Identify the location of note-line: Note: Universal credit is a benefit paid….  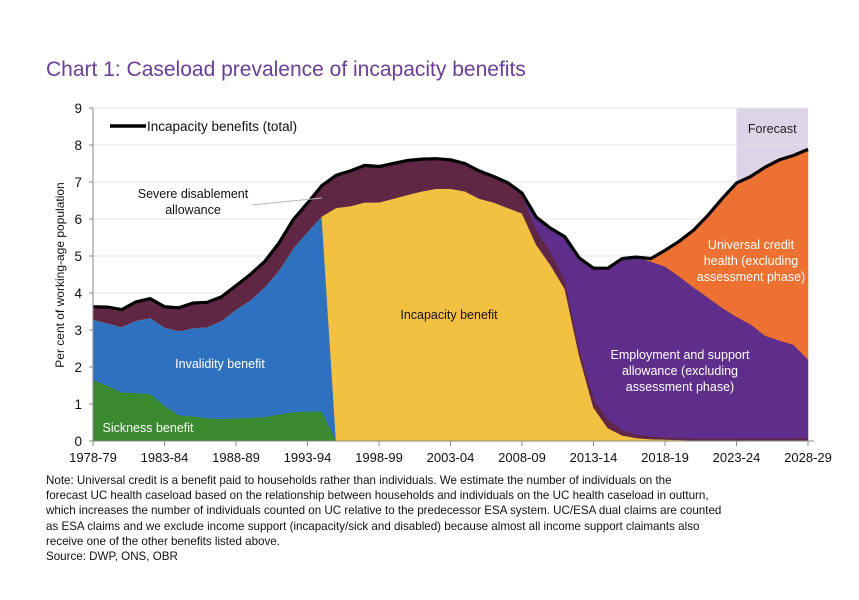
(359, 480).